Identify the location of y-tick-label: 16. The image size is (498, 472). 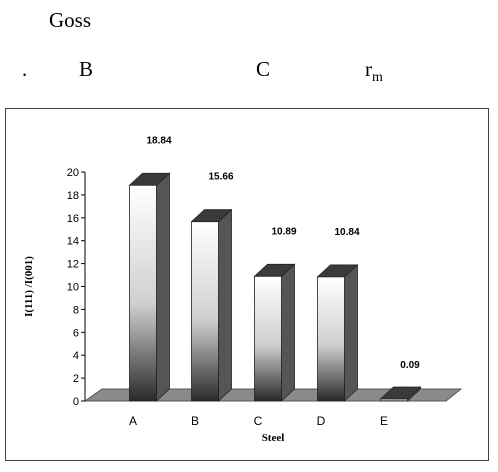
(73, 219).